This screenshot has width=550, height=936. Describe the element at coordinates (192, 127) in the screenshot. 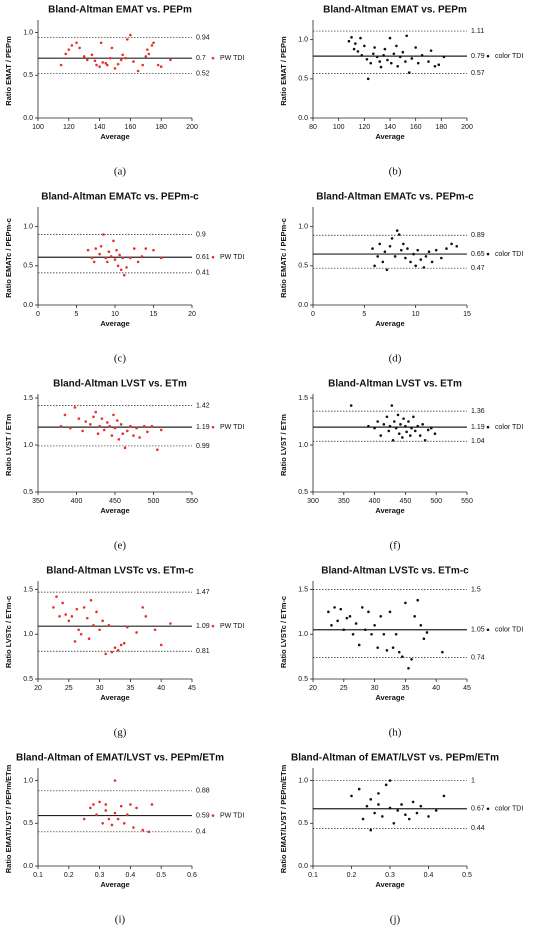

I see `x-tick-label: 200` at that location.